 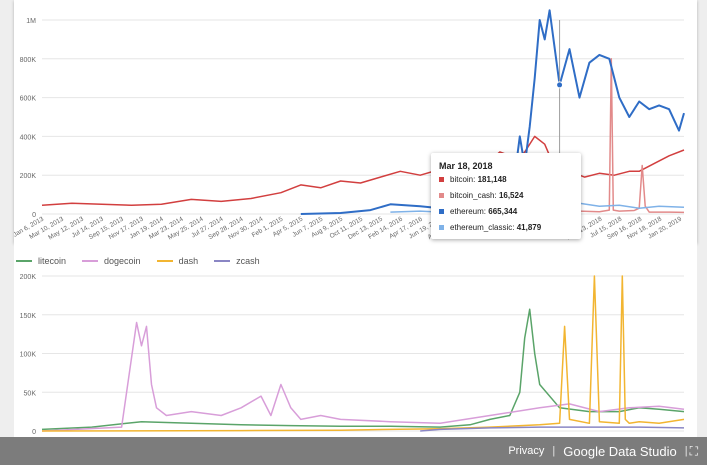 What do you see at coordinates (353, 451) in the screenshot?
I see `embed-footer: Privacy | Google Data Studio | ⛶` at bounding box center [353, 451].